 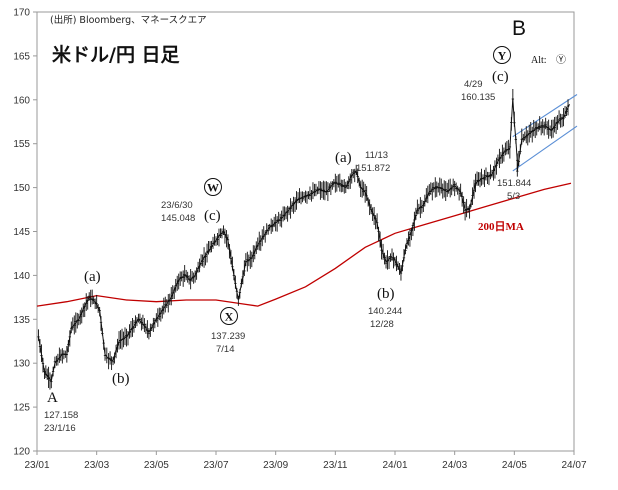 What do you see at coordinates (343, 158) in the screenshot?
I see `wave-label-a2: (a)` at bounding box center [343, 158].